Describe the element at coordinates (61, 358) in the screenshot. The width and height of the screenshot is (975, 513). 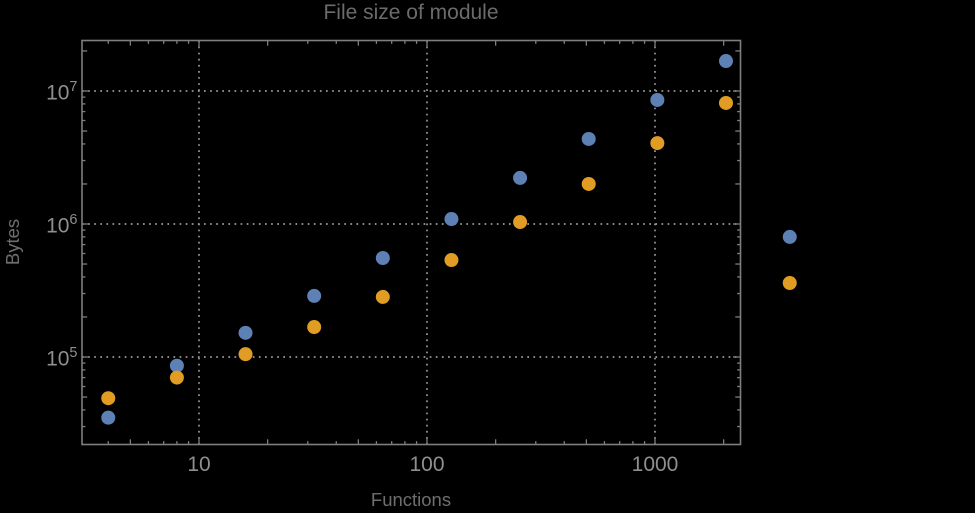
I see `y-tick-label: 10⁵` at that location.